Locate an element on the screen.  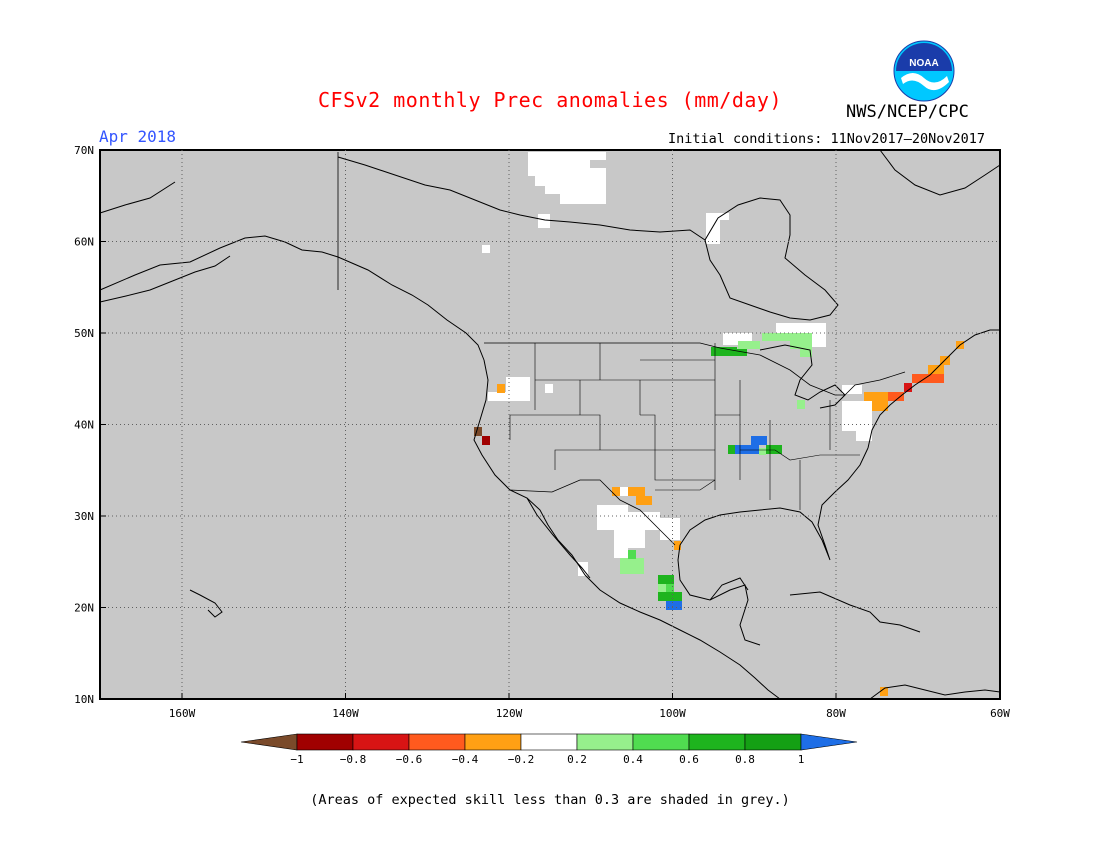
colorbar-tick-label: 0.6 is located at coordinates (689, 759).